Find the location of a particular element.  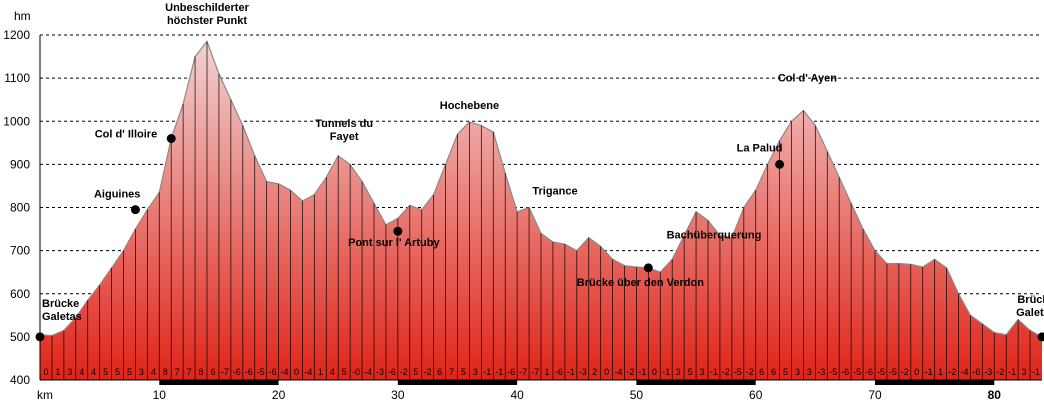

segment-grade-19: -6 is located at coordinates (273, 372).